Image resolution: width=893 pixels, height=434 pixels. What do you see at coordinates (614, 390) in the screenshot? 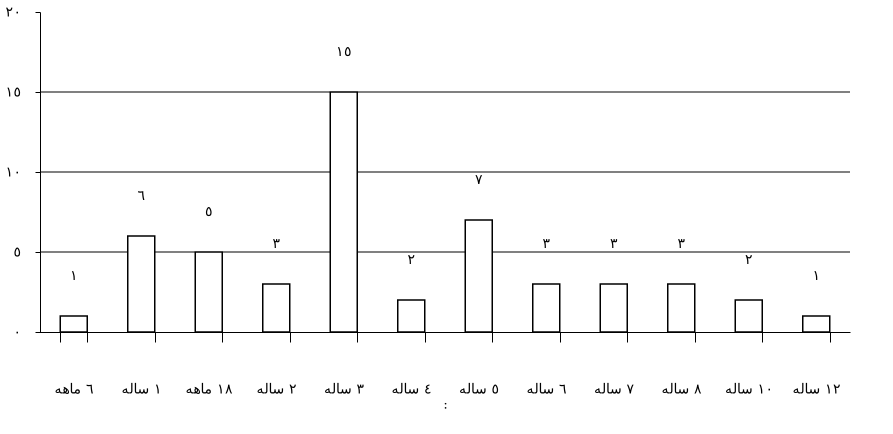
I see `x-tick-label: ٧ ساله` at bounding box center [614, 390].